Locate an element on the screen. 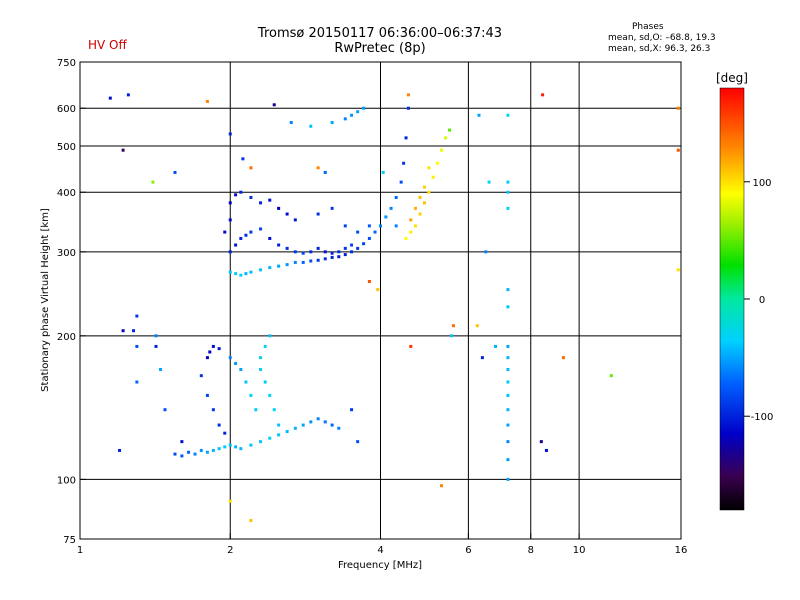 The width and height of the screenshot is (800, 600). x-tick-label: 8 is located at coordinates (531, 550).